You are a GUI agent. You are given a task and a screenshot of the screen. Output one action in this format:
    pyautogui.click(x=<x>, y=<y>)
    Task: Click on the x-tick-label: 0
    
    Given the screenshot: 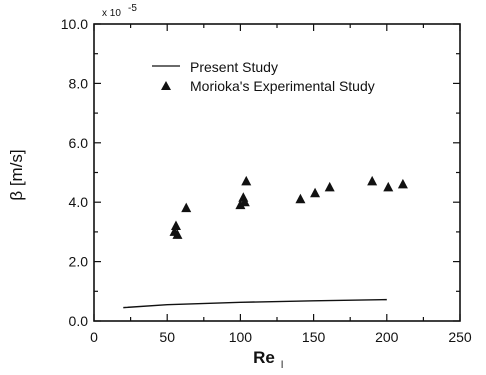 What is the action you would take?
    pyautogui.click(x=94, y=337)
    